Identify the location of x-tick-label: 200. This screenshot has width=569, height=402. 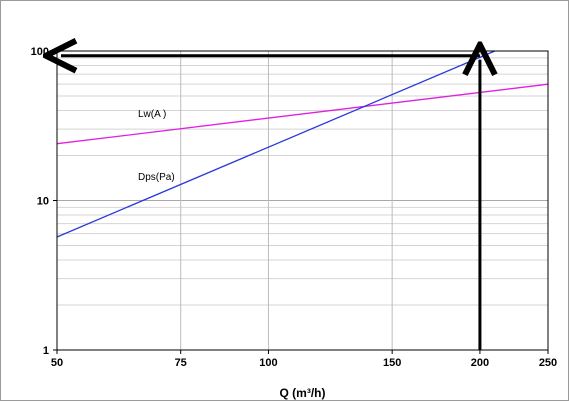
(480, 363).